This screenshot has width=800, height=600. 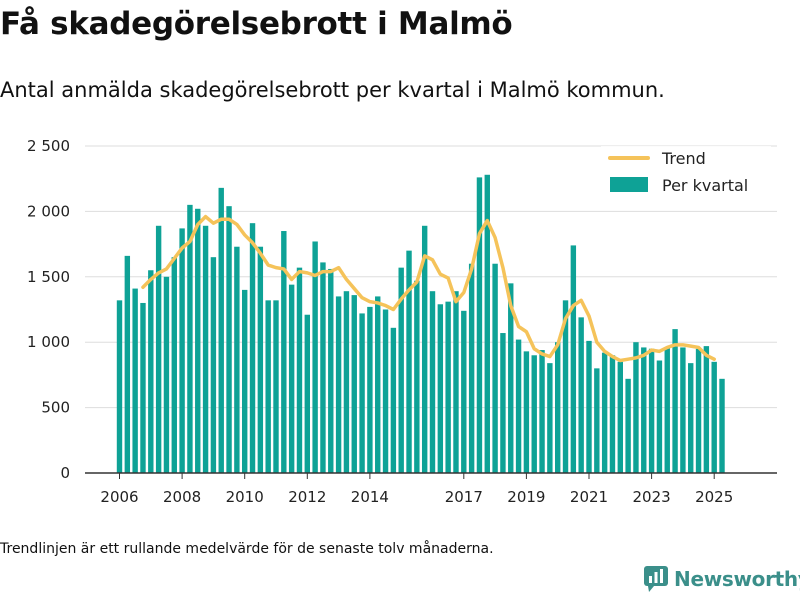 What do you see at coordinates (119, 497) in the screenshot?
I see `x-tick-label: 2006` at bounding box center [119, 497].